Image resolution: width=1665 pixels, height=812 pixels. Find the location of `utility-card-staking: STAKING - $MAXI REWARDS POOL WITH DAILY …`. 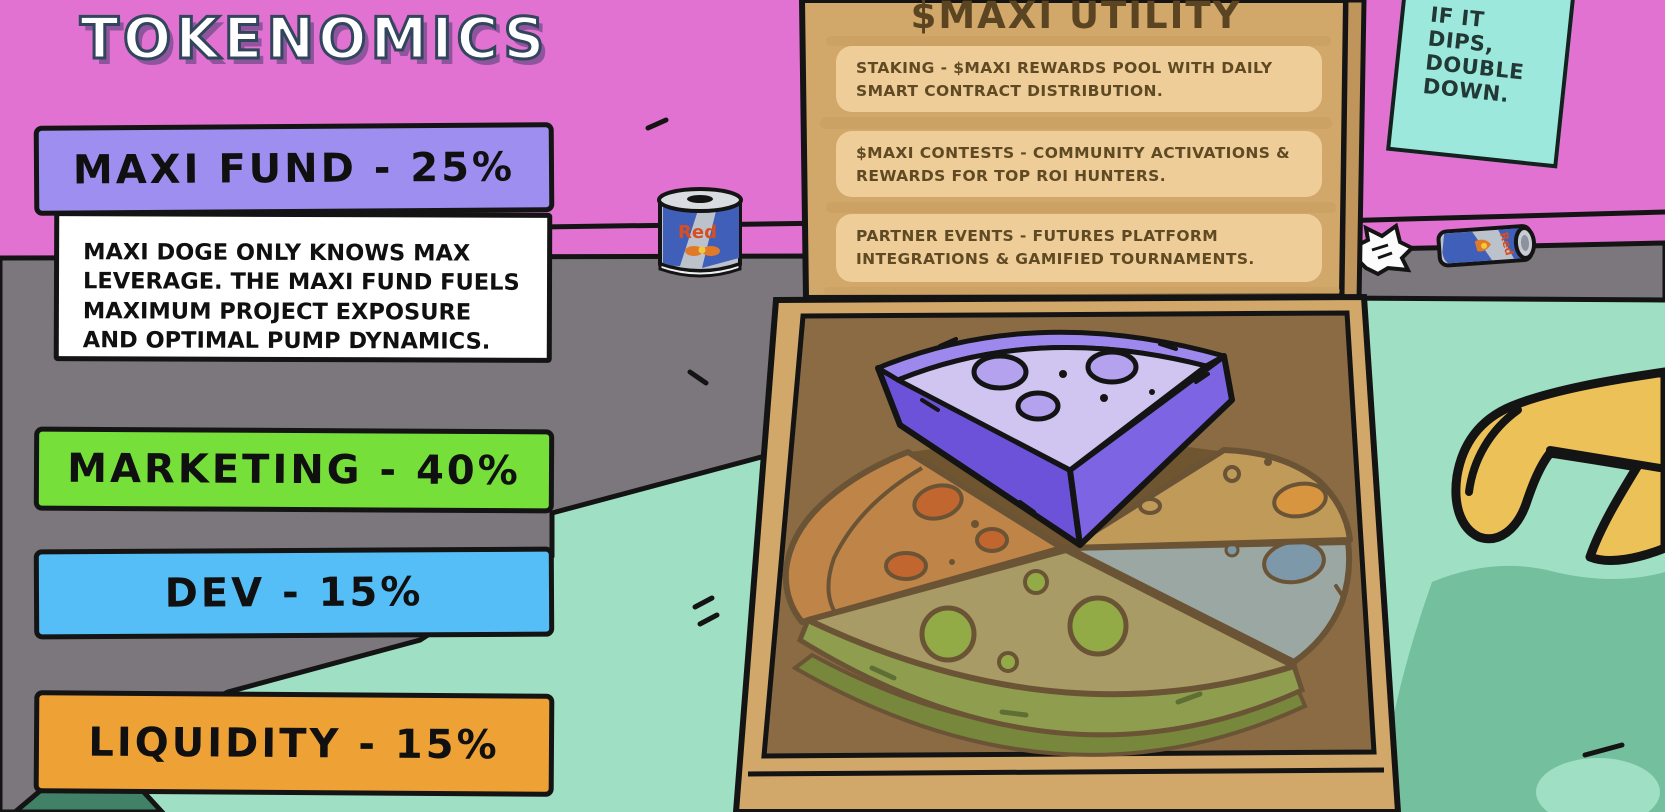

utility-card-staking: STAKING - $MAXI REWARDS POOL WITH DAILY … is located at coordinates (1079, 79).